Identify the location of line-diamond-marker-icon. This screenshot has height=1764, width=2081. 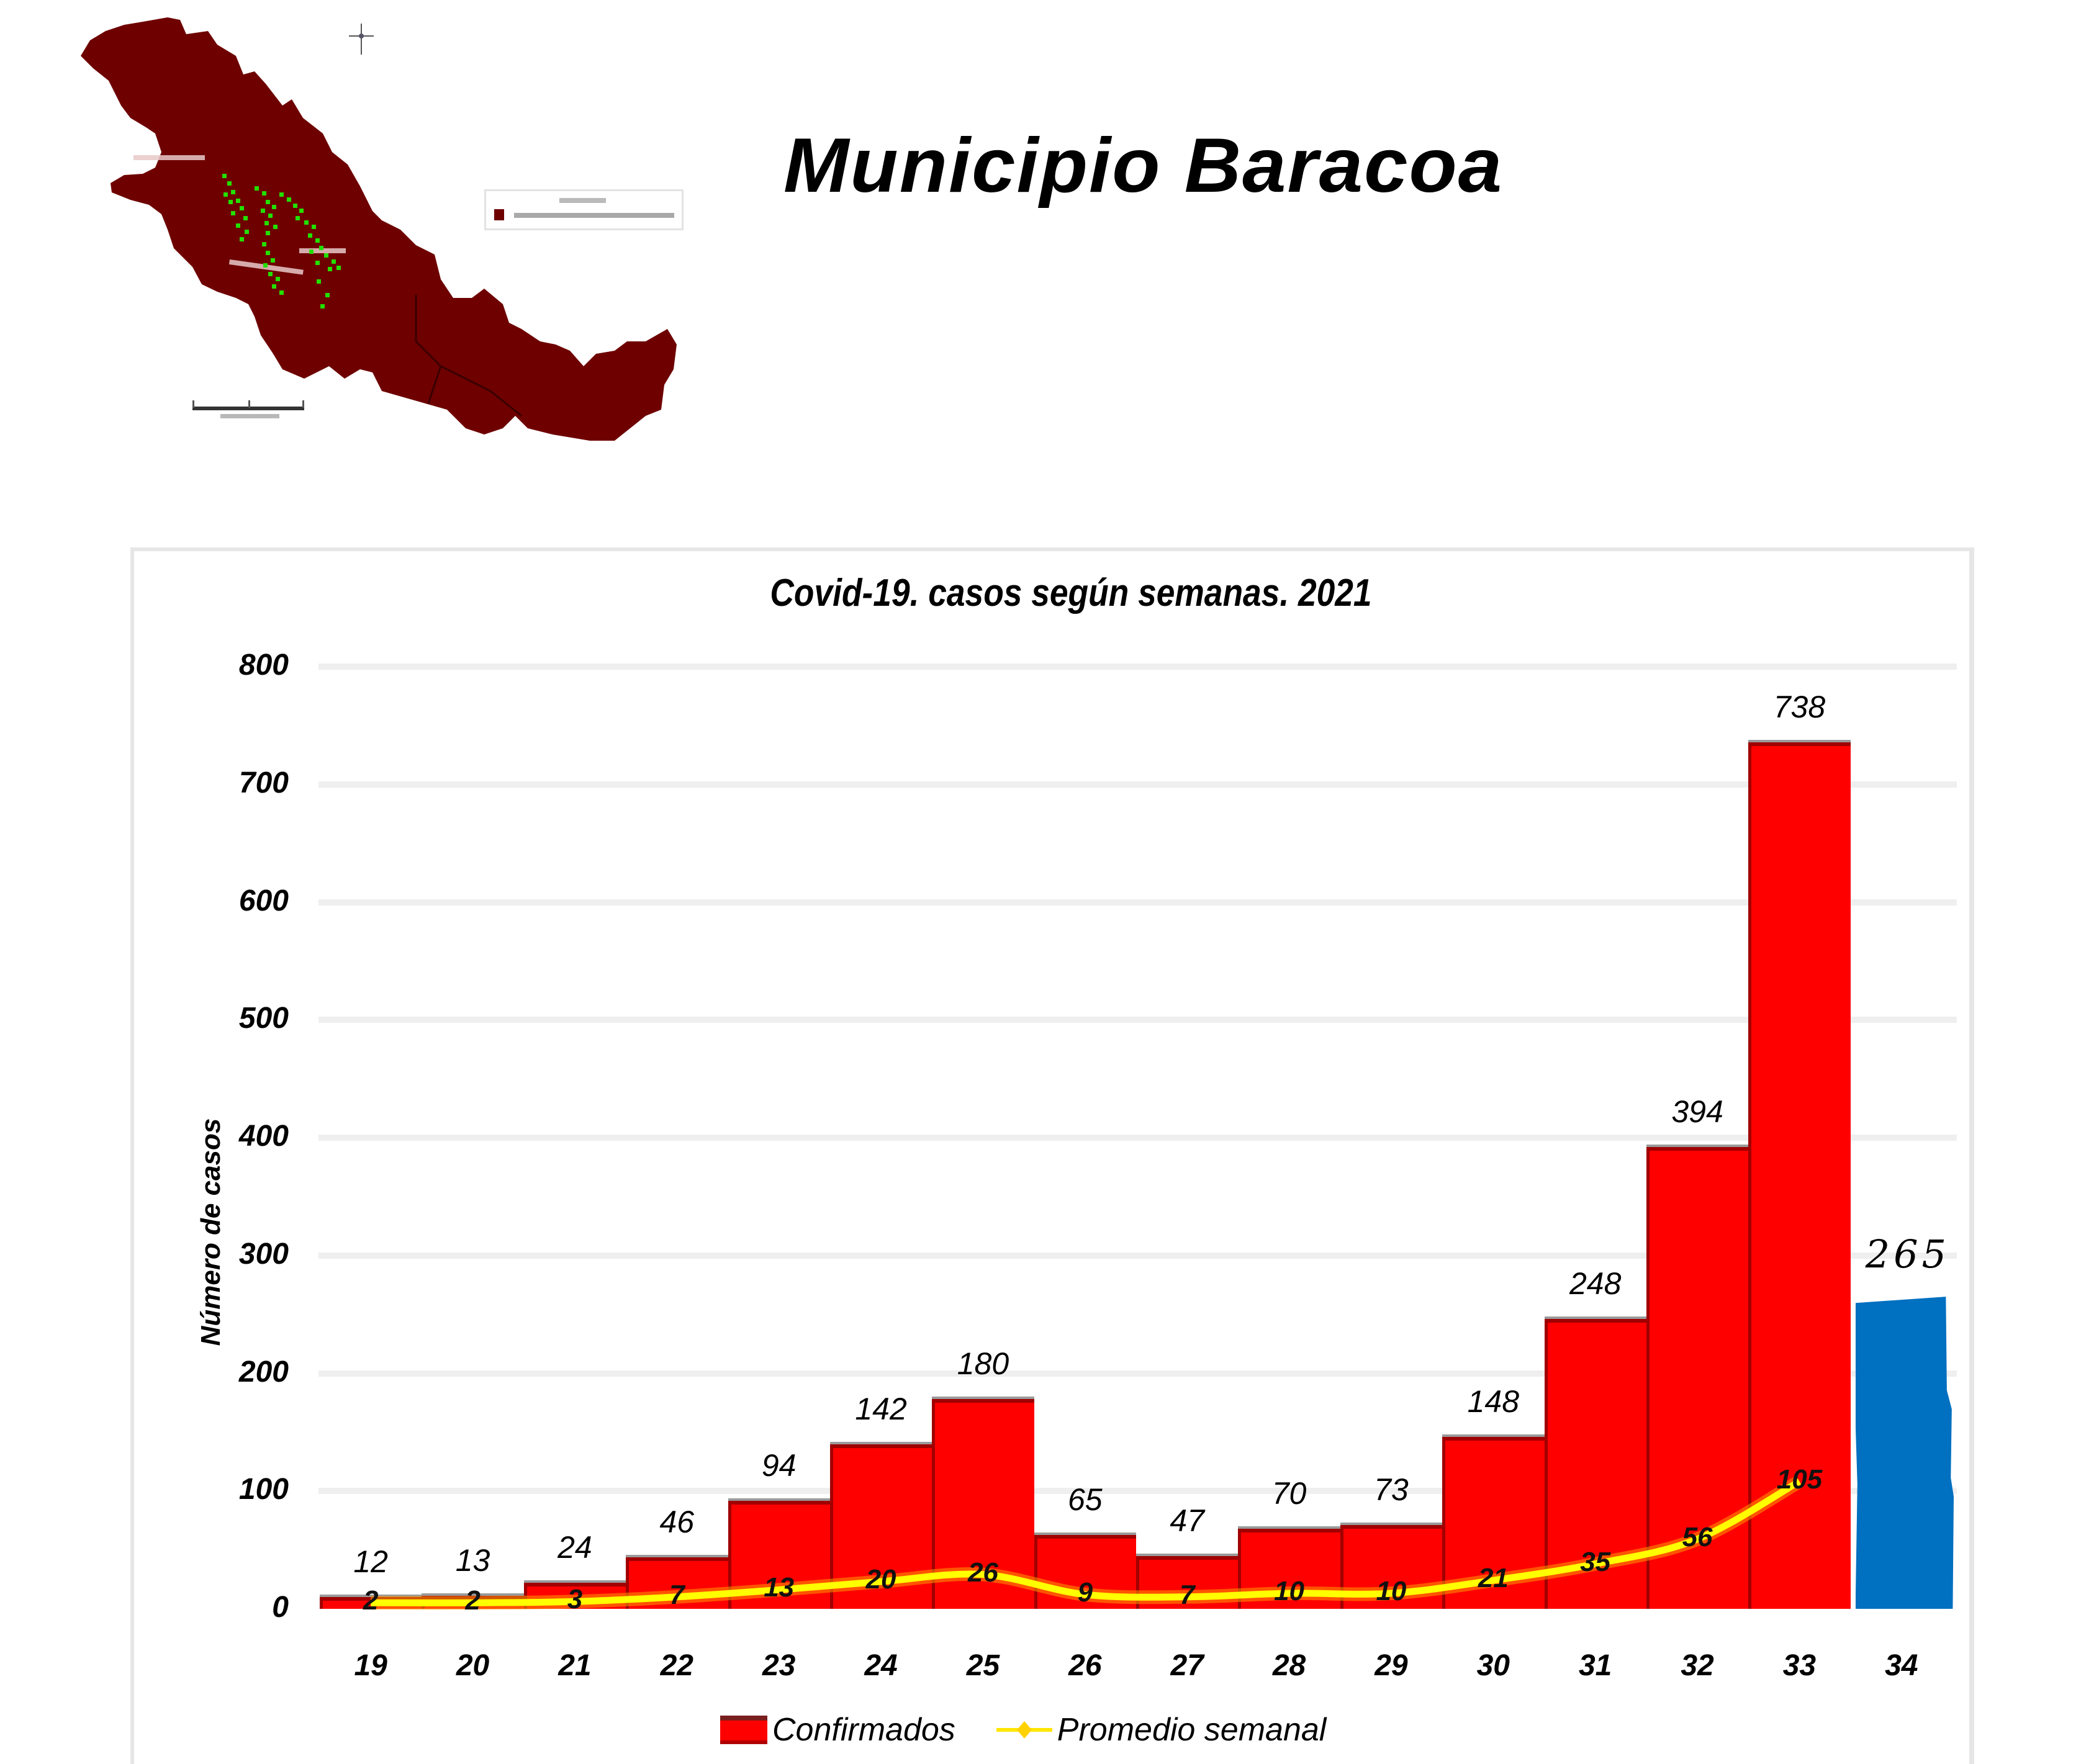
(1024, 1730).